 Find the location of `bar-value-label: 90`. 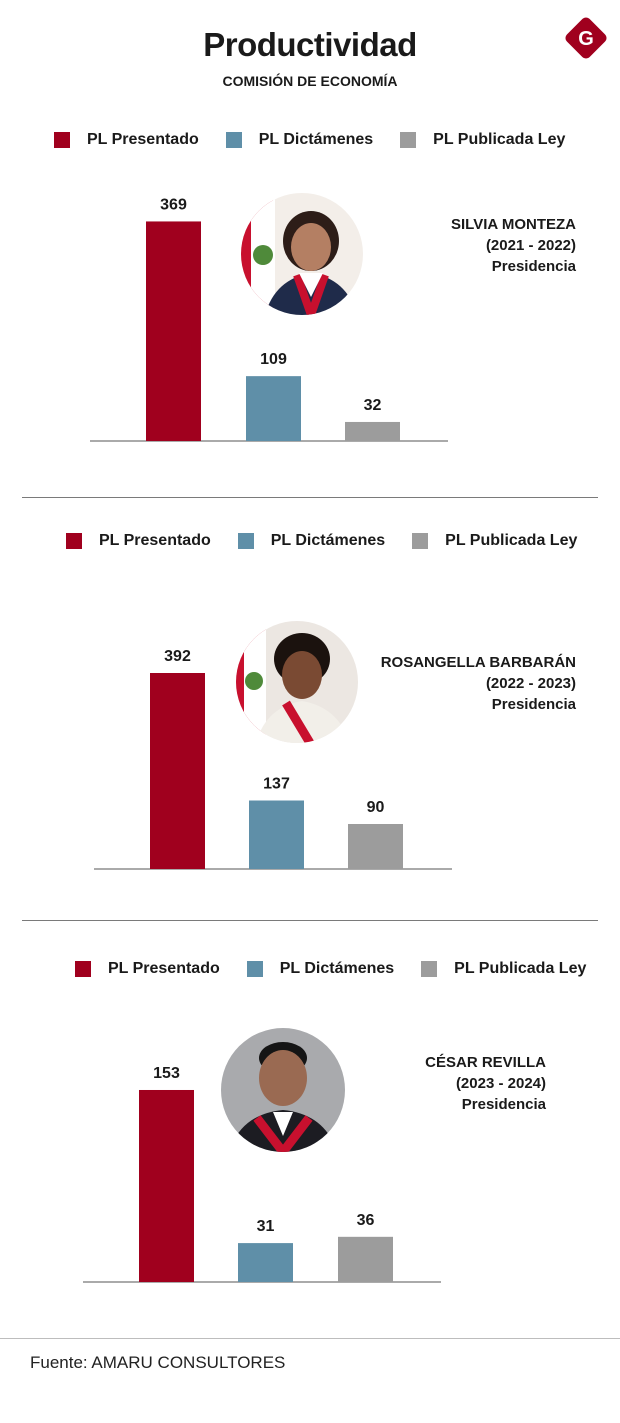

bar-value-label: 90 is located at coordinates (376, 807).